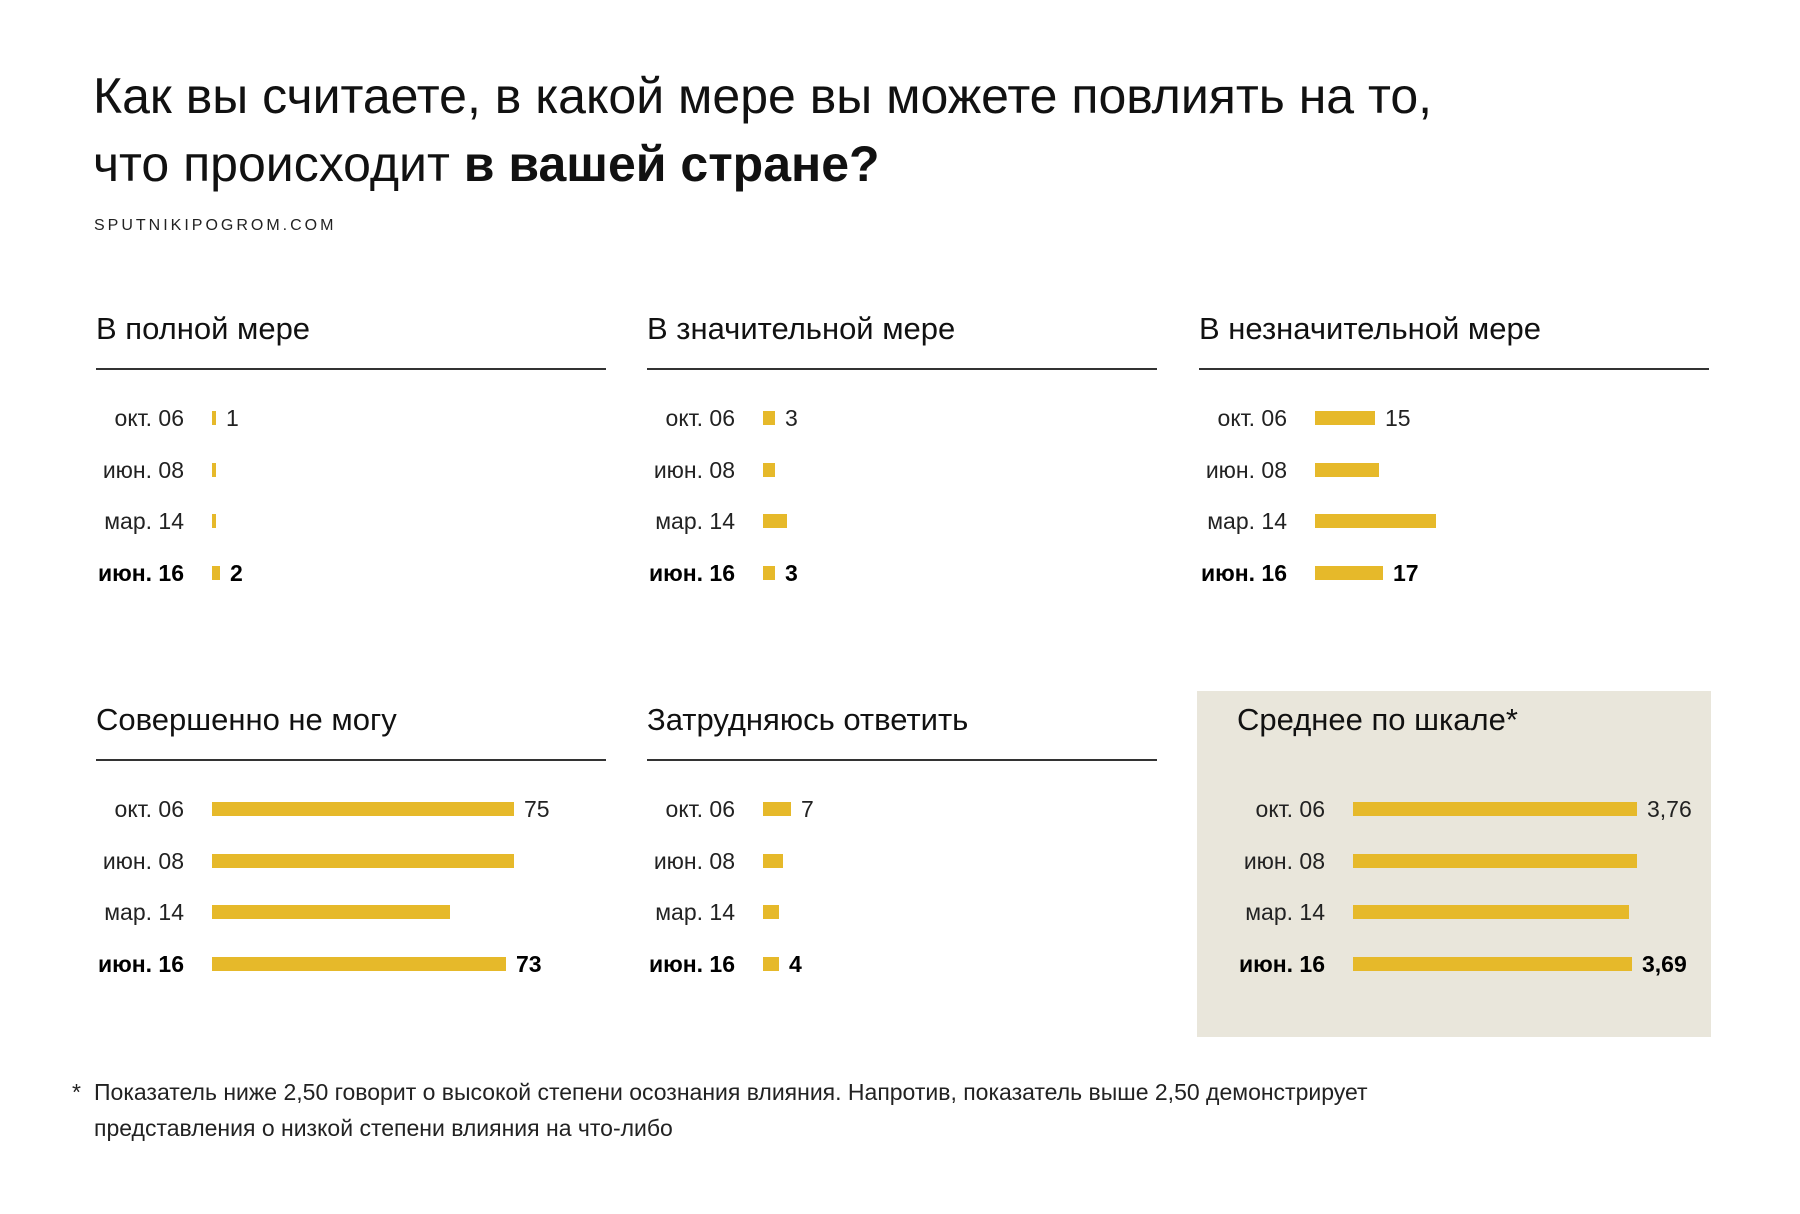 The width and height of the screenshot is (1800, 1214). Describe the element at coordinates (791, 573) in the screenshot. I see `value-label: 3` at that location.